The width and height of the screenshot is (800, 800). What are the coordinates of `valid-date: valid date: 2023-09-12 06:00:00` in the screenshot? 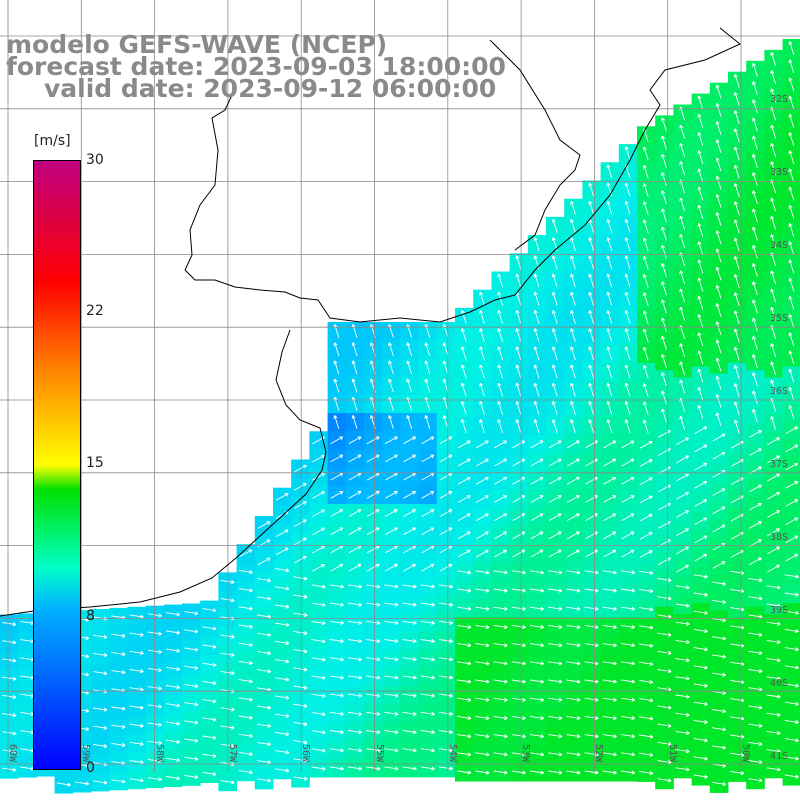 It's located at (270, 88).